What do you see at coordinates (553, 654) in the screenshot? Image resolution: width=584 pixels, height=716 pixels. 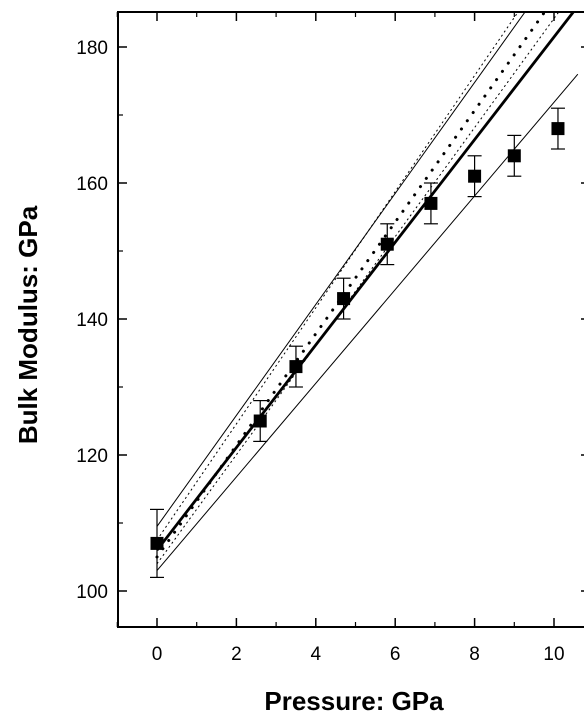 I see `x-tick-label: 10` at bounding box center [553, 654].